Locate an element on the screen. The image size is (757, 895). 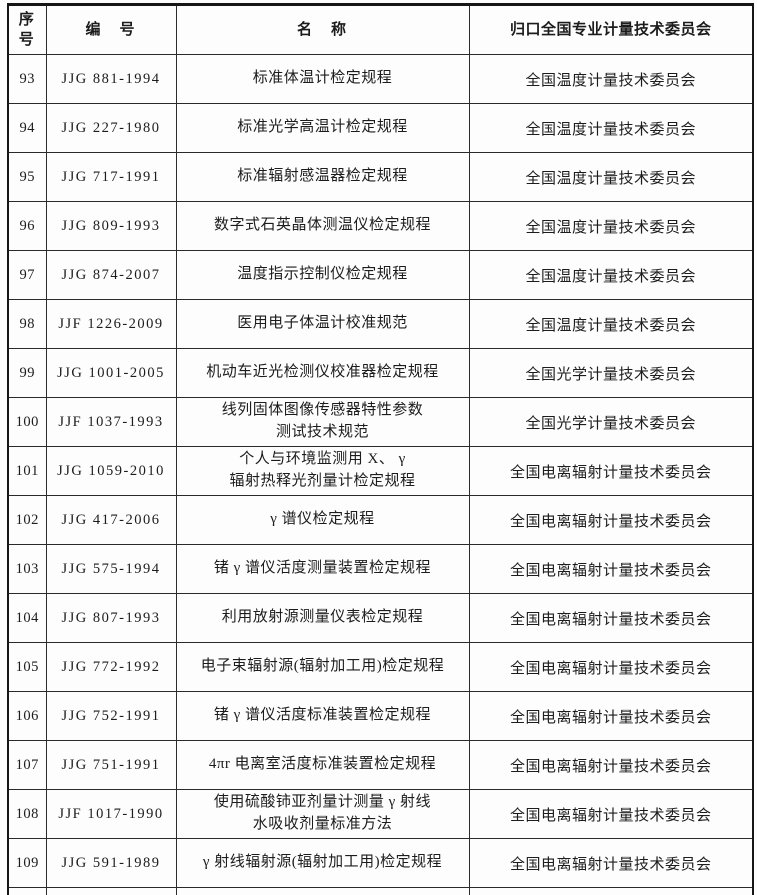
serial-cell: 100 is located at coordinates (27, 422).